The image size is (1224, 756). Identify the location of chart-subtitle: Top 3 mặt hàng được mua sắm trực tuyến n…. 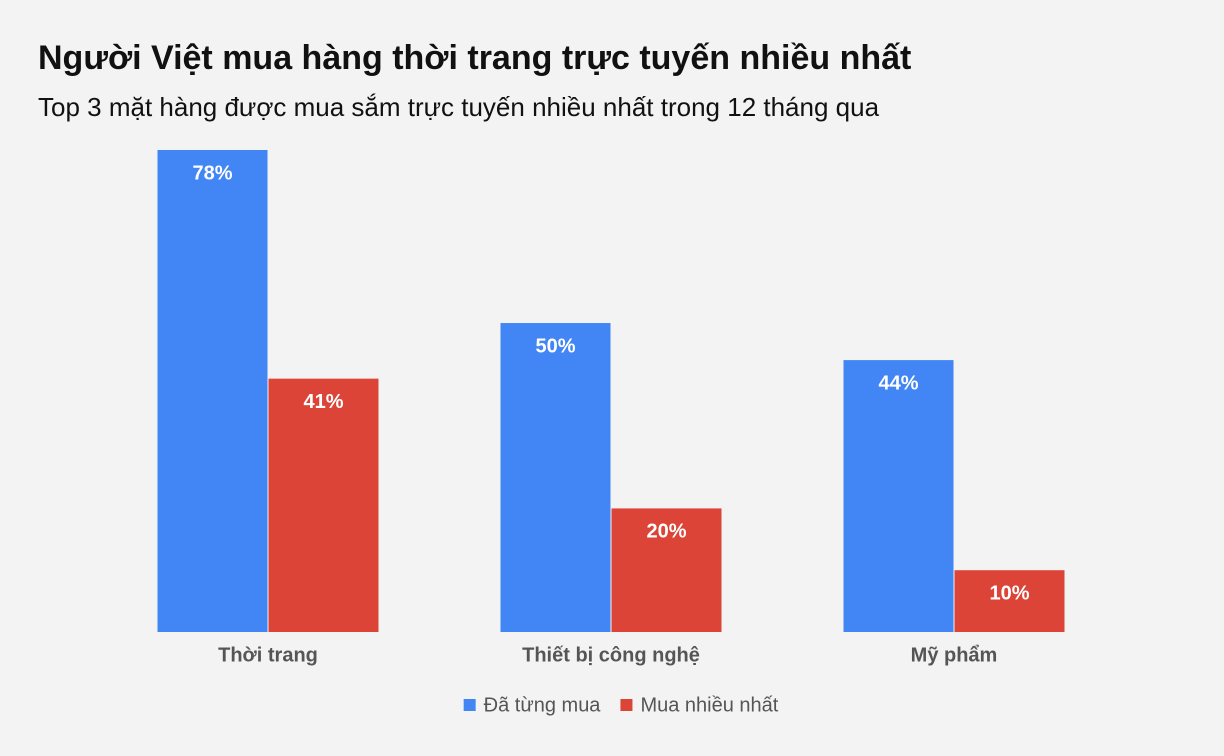
(459, 107).